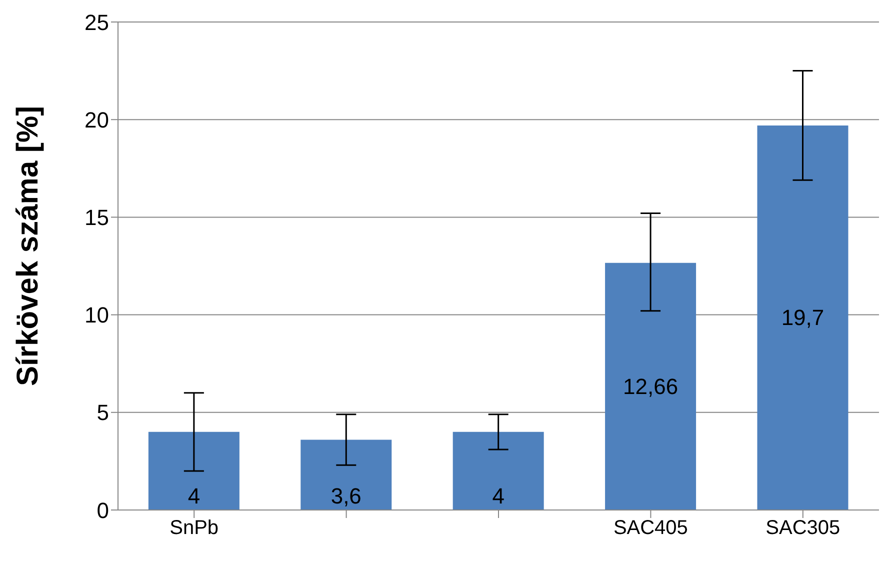 Image resolution: width=891 pixels, height=564 pixels. I want to click on data-label: 12,66, so click(650, 386).